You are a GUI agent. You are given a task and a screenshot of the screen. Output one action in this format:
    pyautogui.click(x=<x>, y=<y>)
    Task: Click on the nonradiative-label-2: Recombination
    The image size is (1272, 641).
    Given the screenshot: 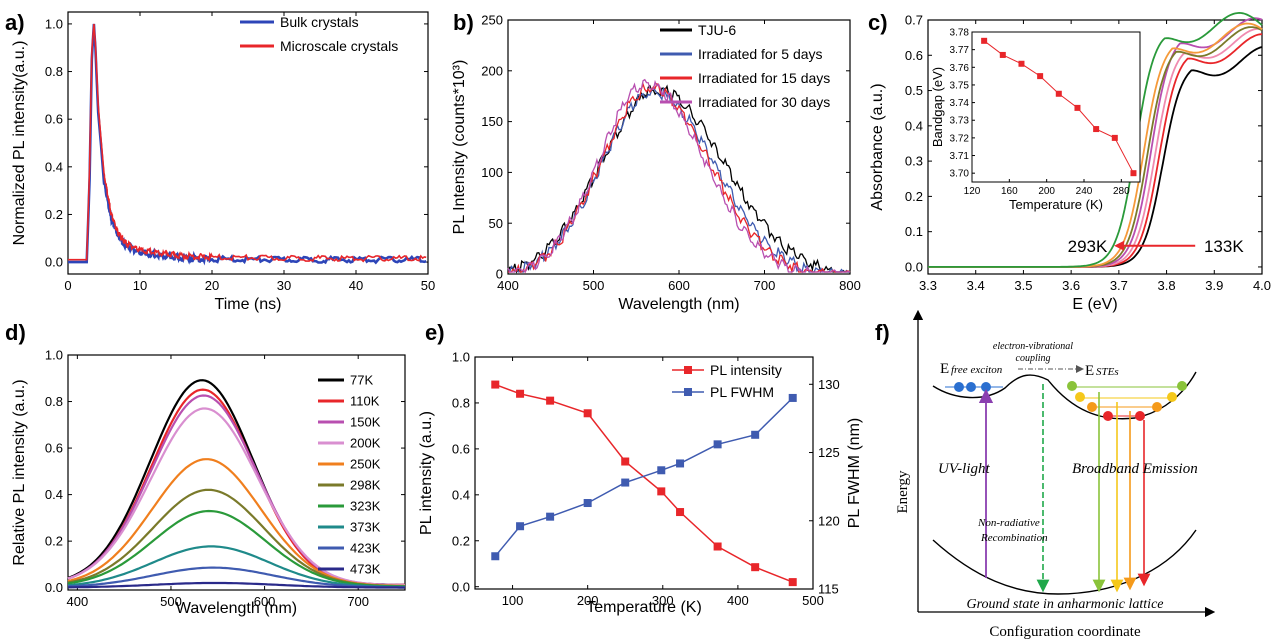 What is the action you would take?
    pyautogui.click(x=1014, y=538)
    